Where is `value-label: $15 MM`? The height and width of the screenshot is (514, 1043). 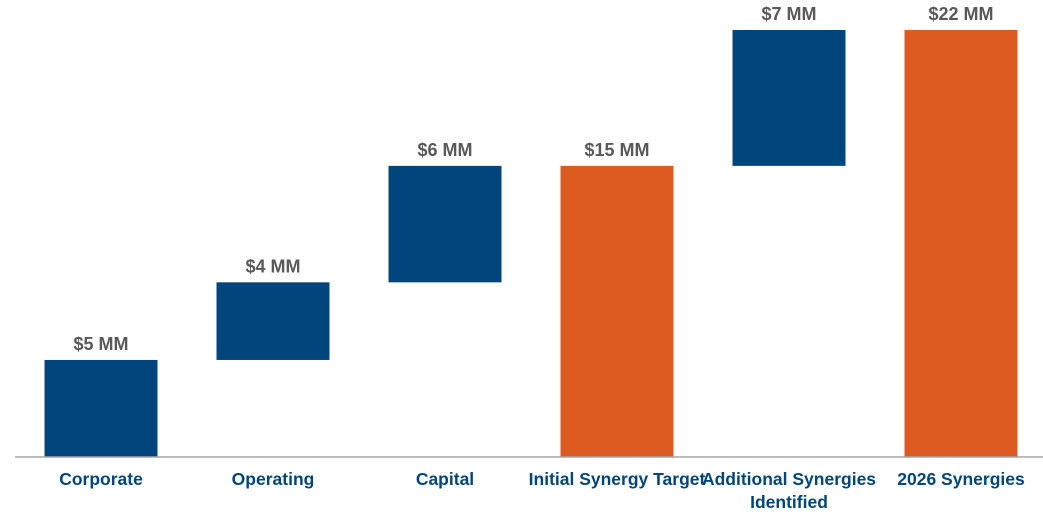 value-label: $15 MM is located at coordinates (616, 150).